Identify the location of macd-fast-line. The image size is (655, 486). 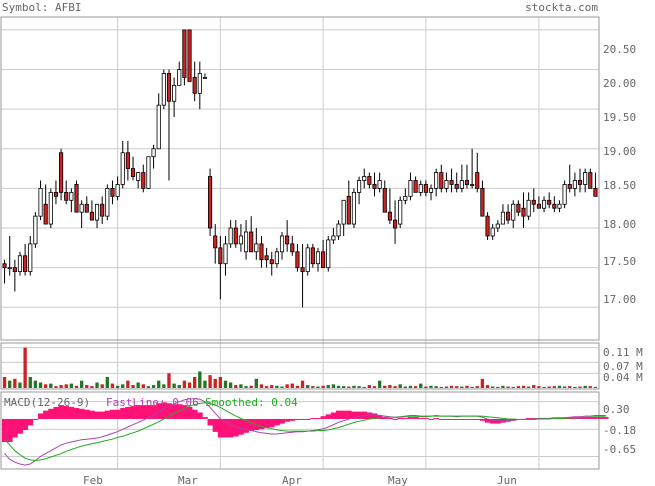
(305, 432).